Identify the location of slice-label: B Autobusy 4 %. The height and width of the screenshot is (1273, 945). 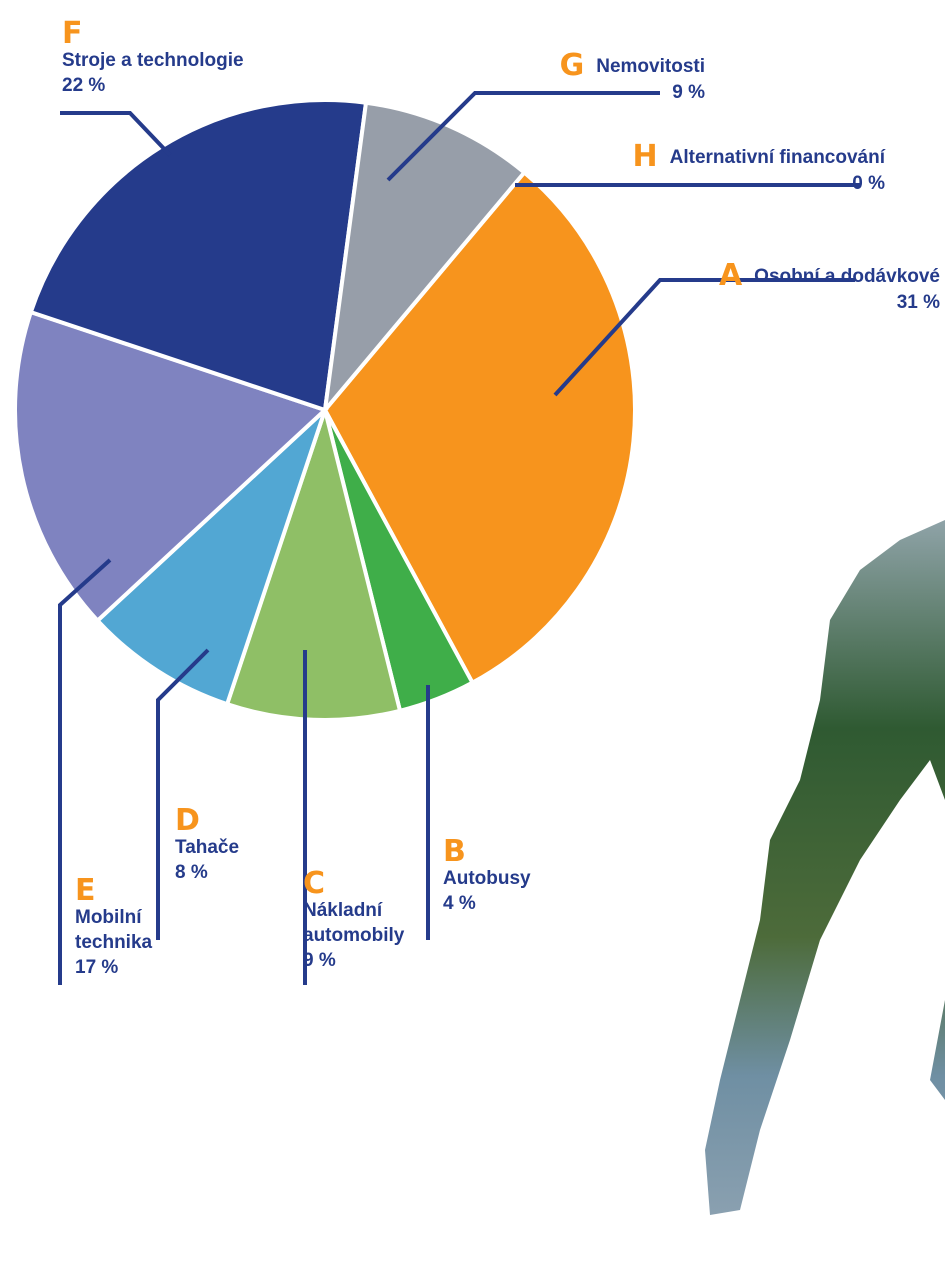
(513, 875).